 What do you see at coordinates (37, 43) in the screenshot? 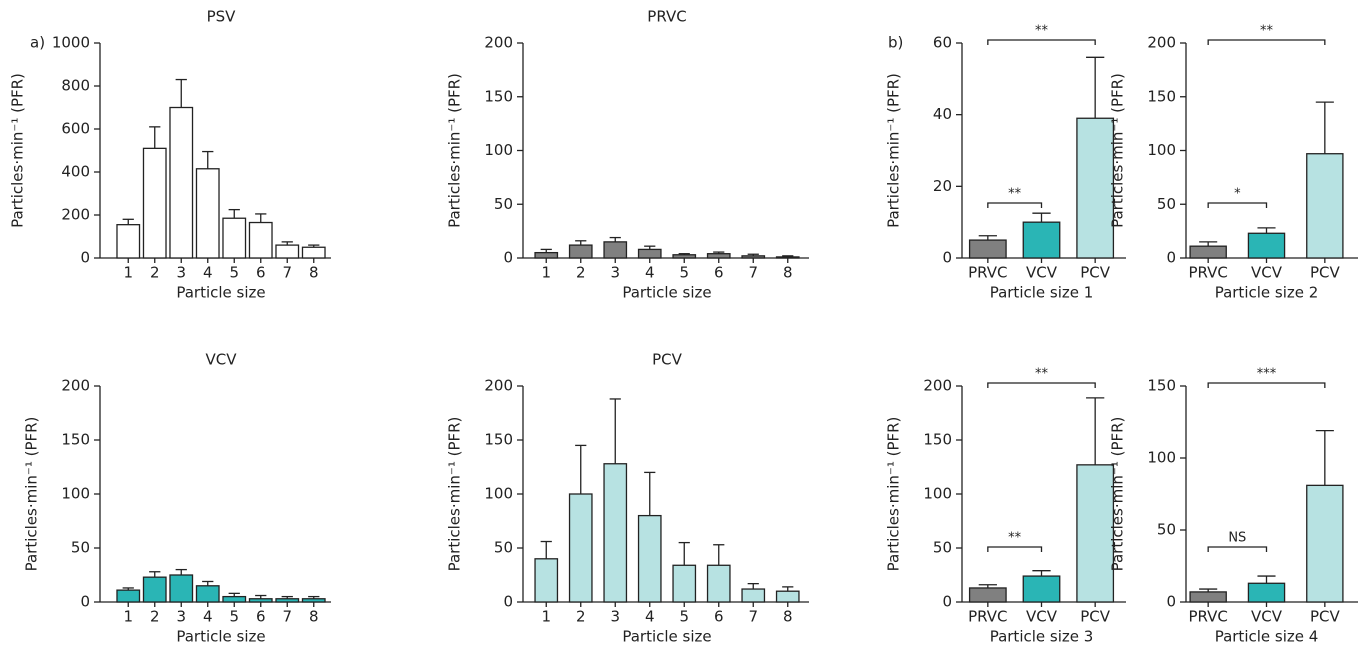
I see `panel-label: a)` at bounding box center [37, 43].